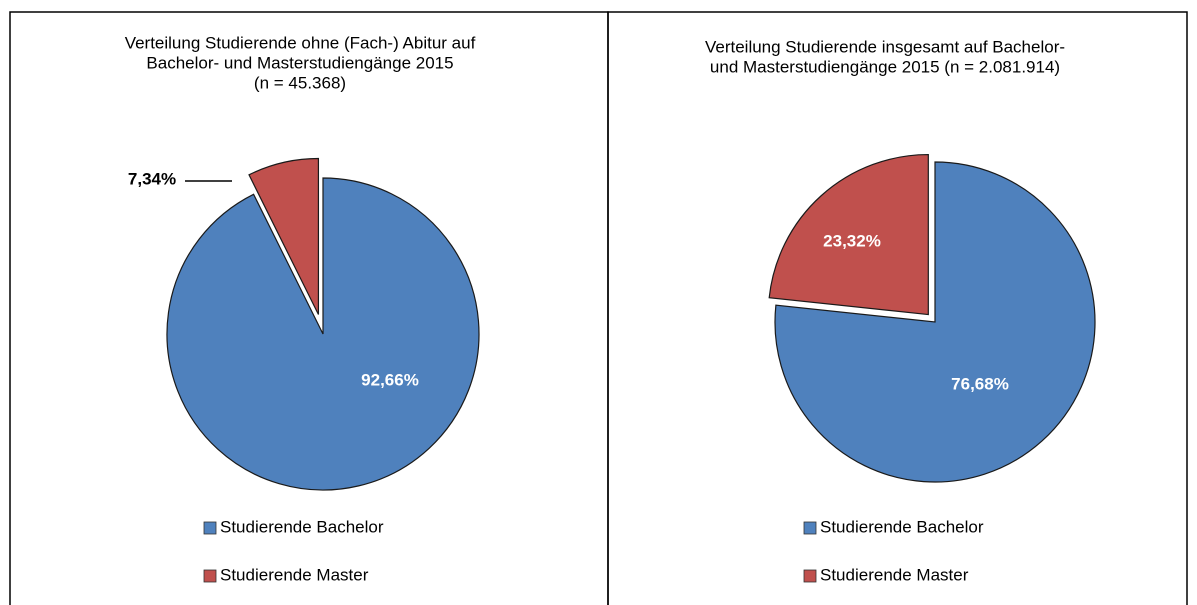  I want to click on value-label: 7,34%, so click(152, 178).